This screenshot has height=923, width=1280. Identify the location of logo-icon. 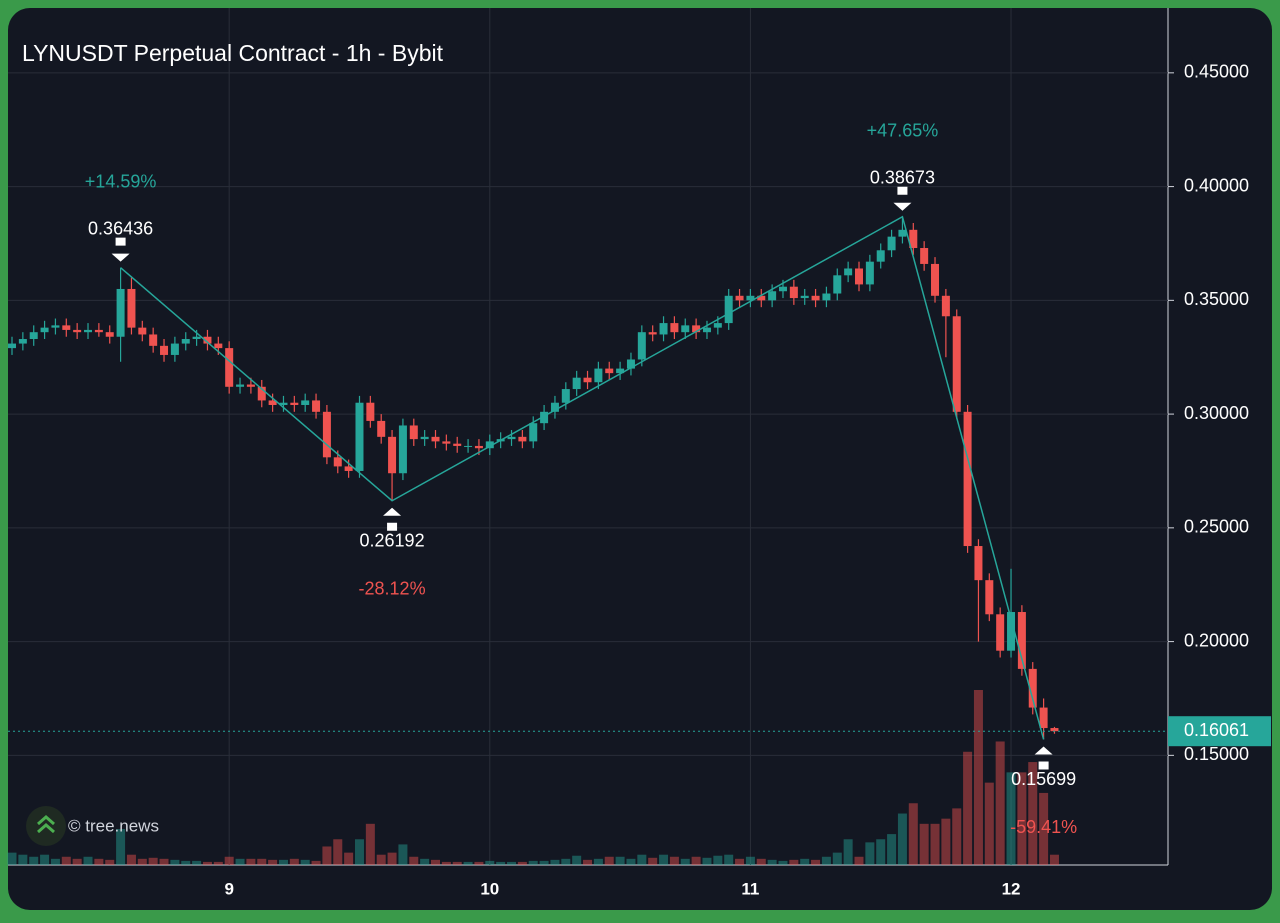
(46, 824).